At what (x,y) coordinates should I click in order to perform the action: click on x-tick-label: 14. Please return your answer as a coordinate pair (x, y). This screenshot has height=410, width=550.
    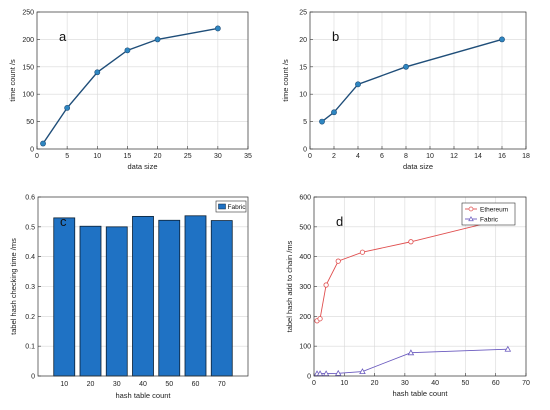
    Looking at the image, I should click on (478, 156).